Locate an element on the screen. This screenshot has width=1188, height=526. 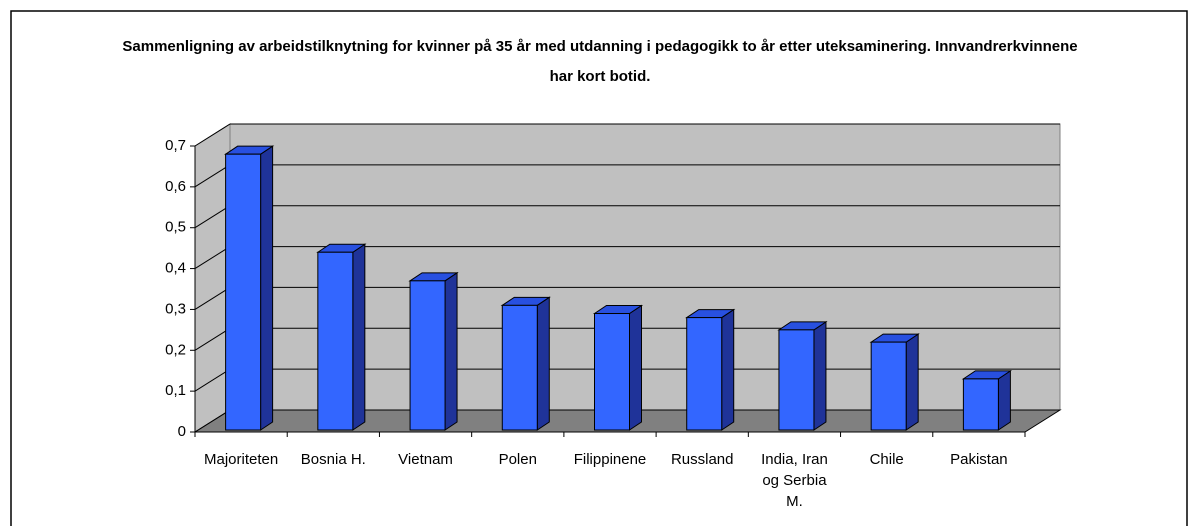
x-tick-label: Vietnam is located at coordinates (425, 459).